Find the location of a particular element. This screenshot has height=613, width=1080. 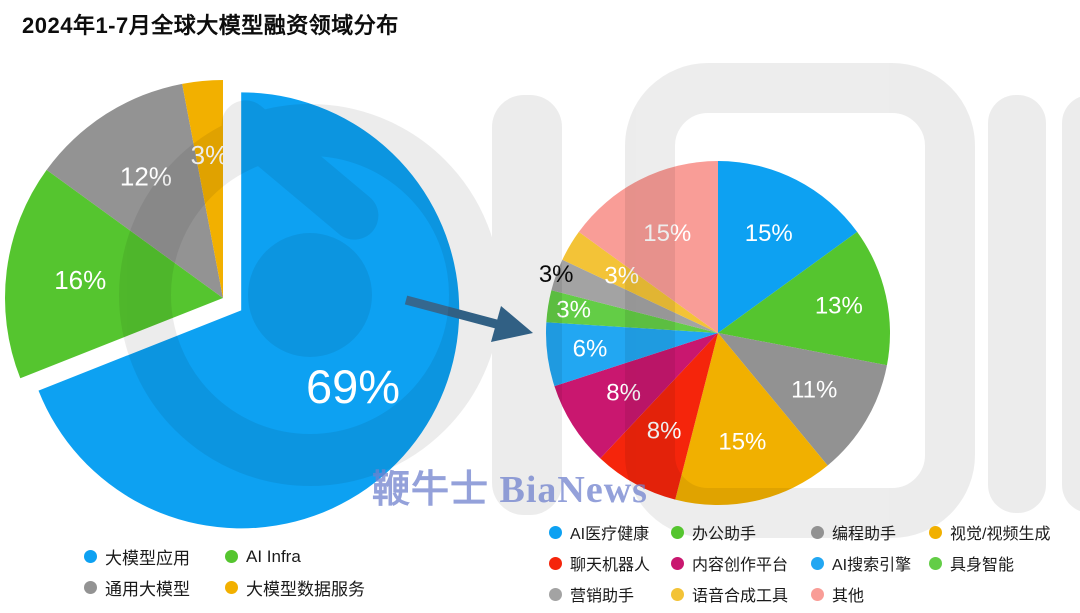

percent-label-内容创作平台: 8% is located at coordinates (623, 392).